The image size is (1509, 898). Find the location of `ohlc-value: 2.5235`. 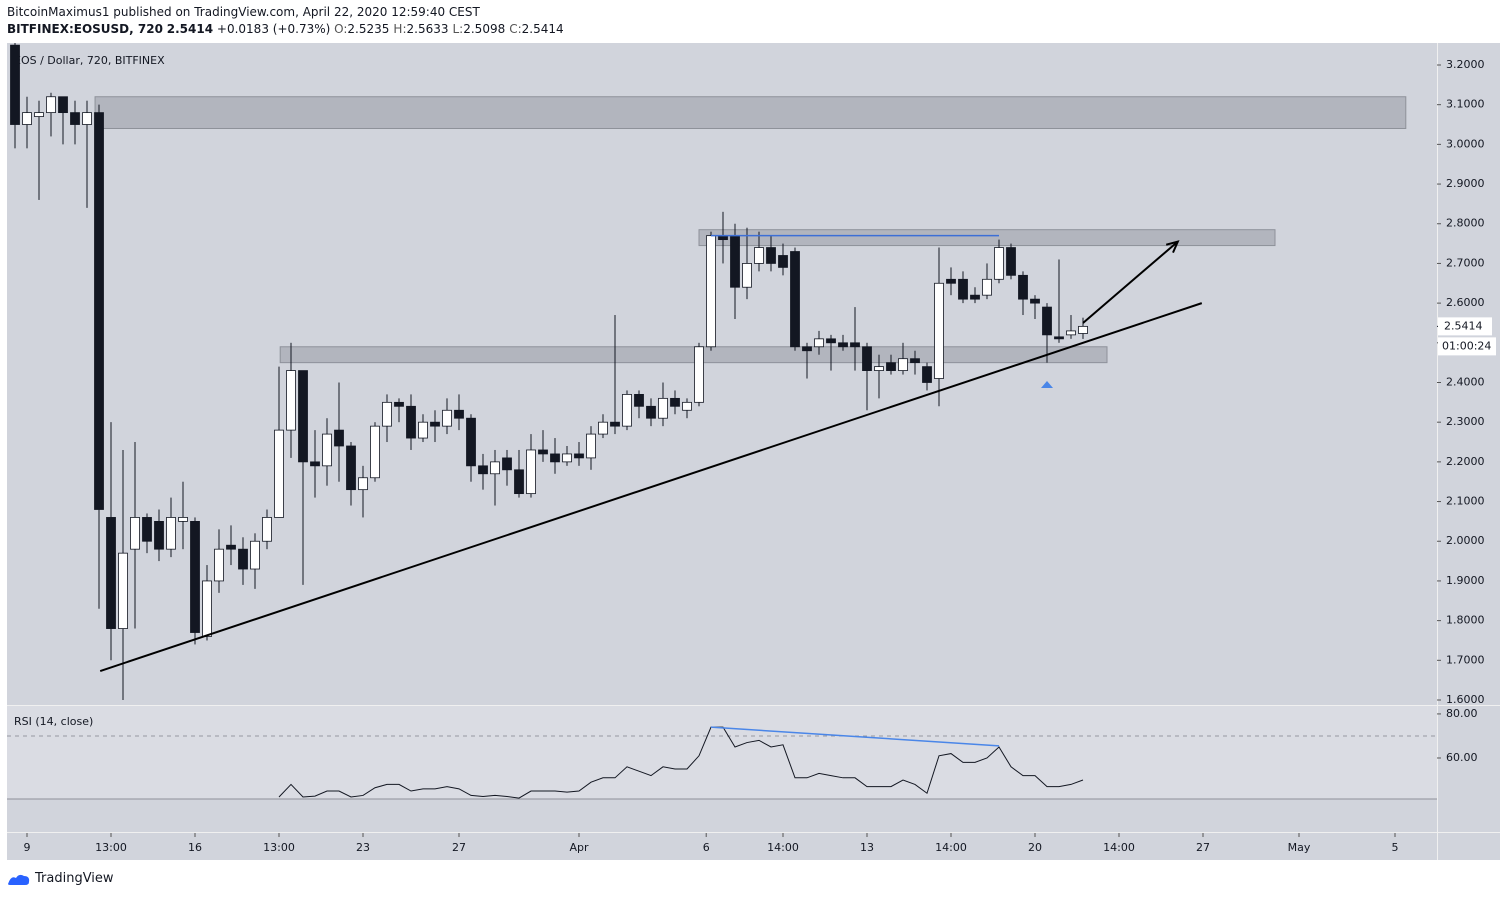

ohlc-value: 2.5235 is located at coordinates (368, 29).